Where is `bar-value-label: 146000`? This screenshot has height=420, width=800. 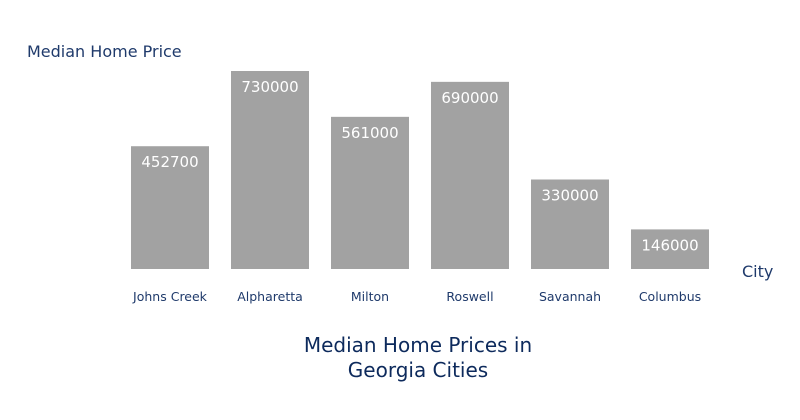
bar-value-label: 146000 is located at coordinates (669, 245).